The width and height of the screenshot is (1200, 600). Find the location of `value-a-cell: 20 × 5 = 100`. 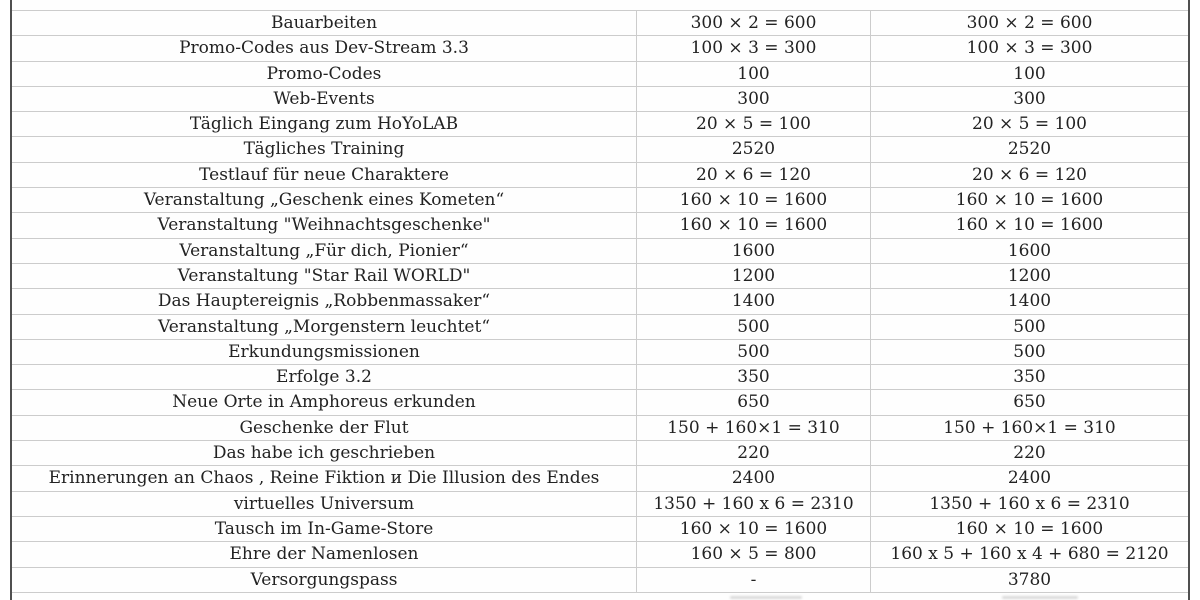

value-a-cell: 20 × 5 = 100 is located at coordinates (753, 124).